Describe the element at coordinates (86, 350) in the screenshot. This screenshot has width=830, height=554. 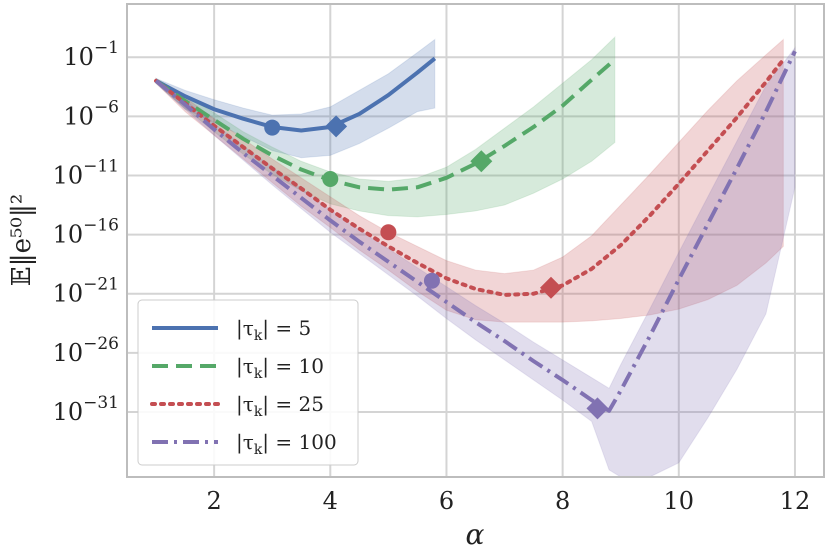
I see `y-tick-label: 10⁻²⁶` at that location.